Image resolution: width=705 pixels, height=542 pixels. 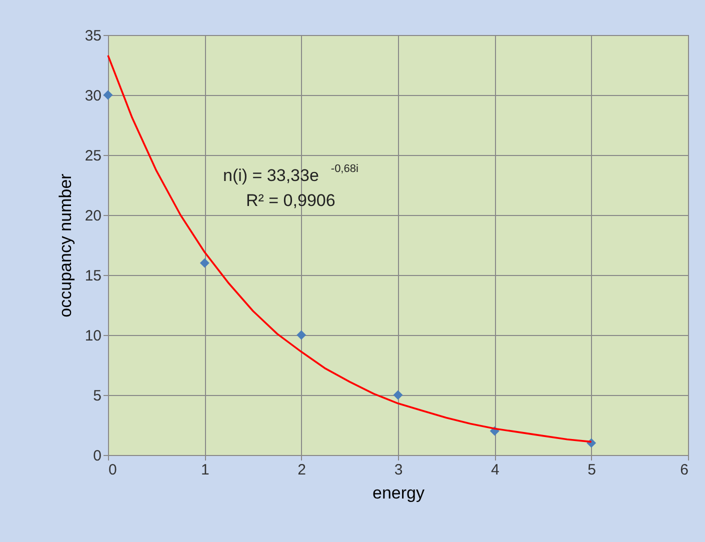 What do you see at coordinates (97, 396) in the screenshot?
I see `y-tick-label: 5` at bounding box center [97, 396].